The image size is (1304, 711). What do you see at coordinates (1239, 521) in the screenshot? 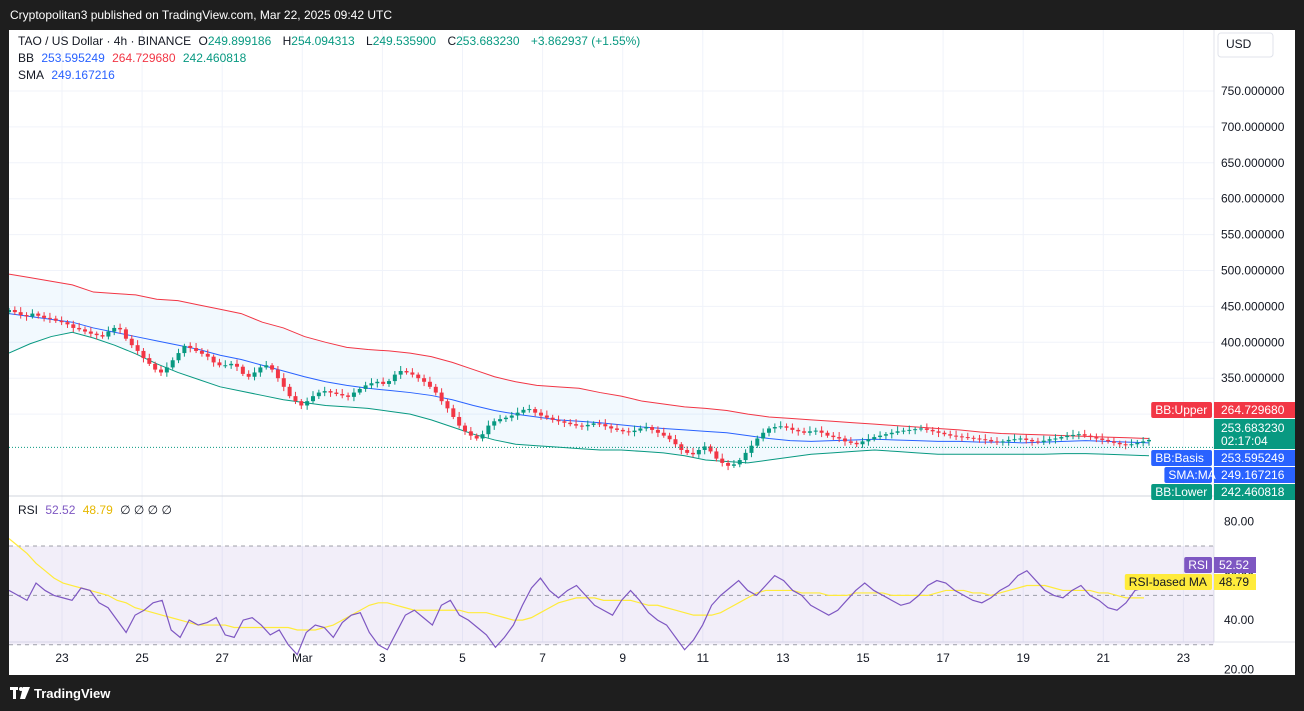
I see `rsi-tick-label: 80.00` at bounding box center [1239, 521].